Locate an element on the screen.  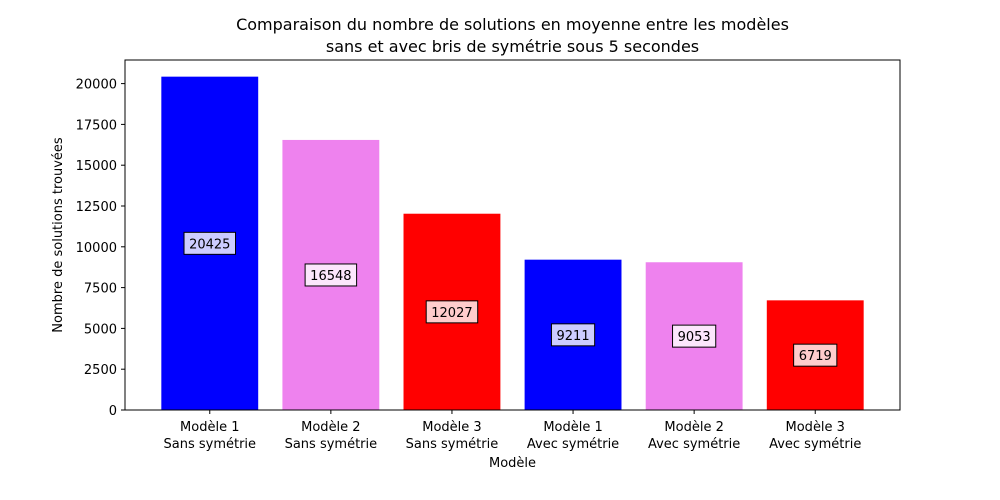
data-label-text: 9211 is located at coordinates (573, 336).